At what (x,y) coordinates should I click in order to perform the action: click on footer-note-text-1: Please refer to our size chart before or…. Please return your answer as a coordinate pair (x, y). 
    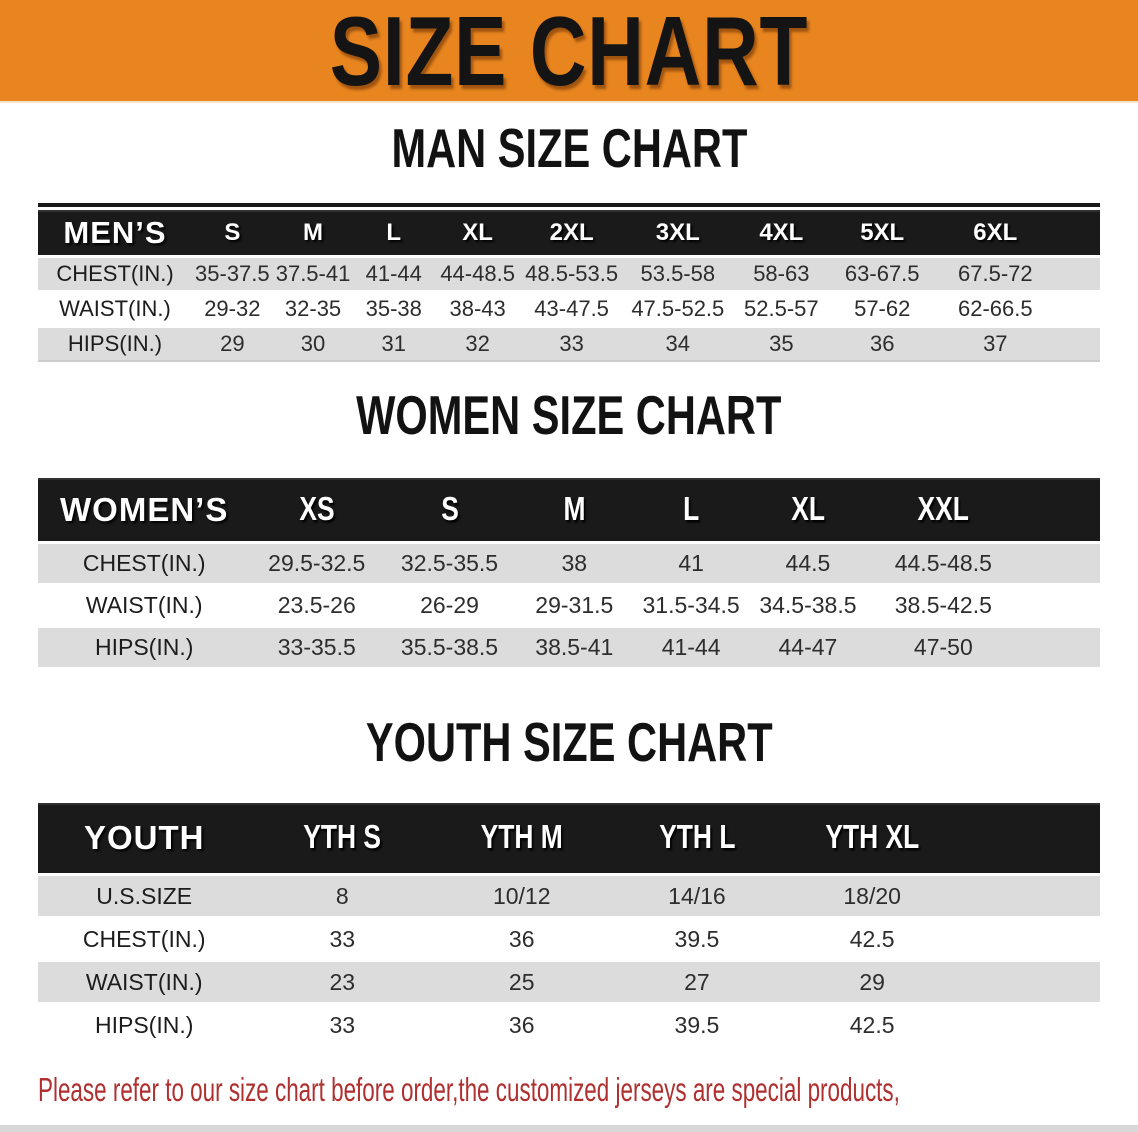
    Looking at the image, I should click on (469, 1089).